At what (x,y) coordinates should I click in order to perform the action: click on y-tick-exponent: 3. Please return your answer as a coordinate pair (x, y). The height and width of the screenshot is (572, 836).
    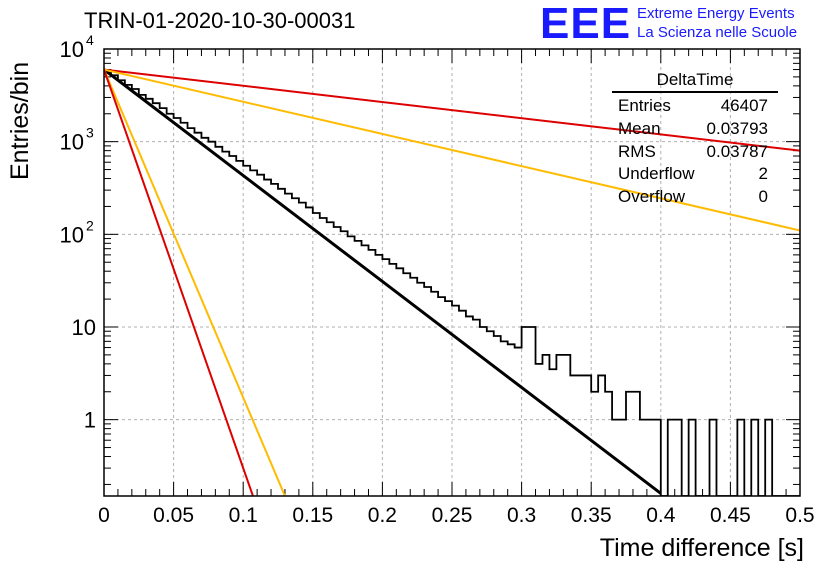
    Looking at the image, I should click on (90, 133).